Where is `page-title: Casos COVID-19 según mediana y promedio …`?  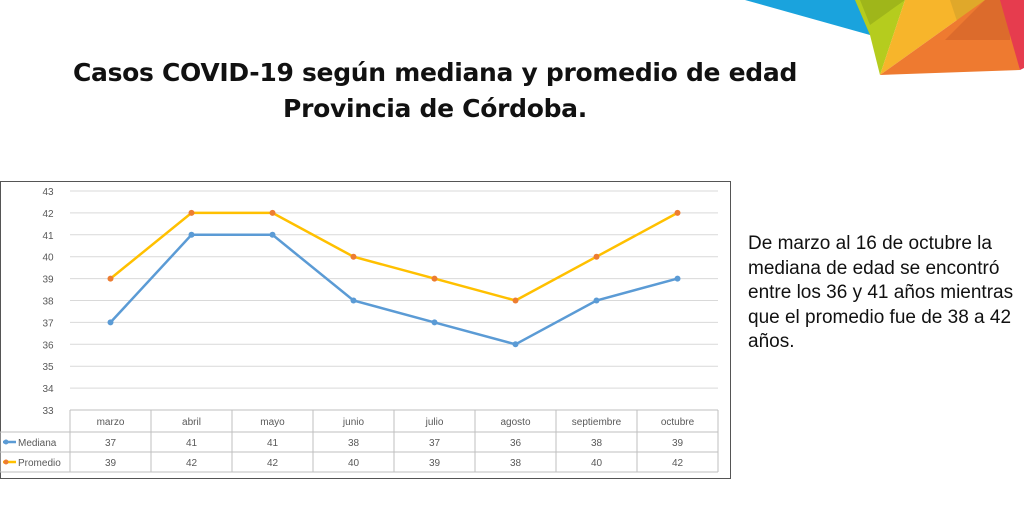
page-title: Casos COVID-19 según mediana y promedio … is located at coordinates (435, 91).